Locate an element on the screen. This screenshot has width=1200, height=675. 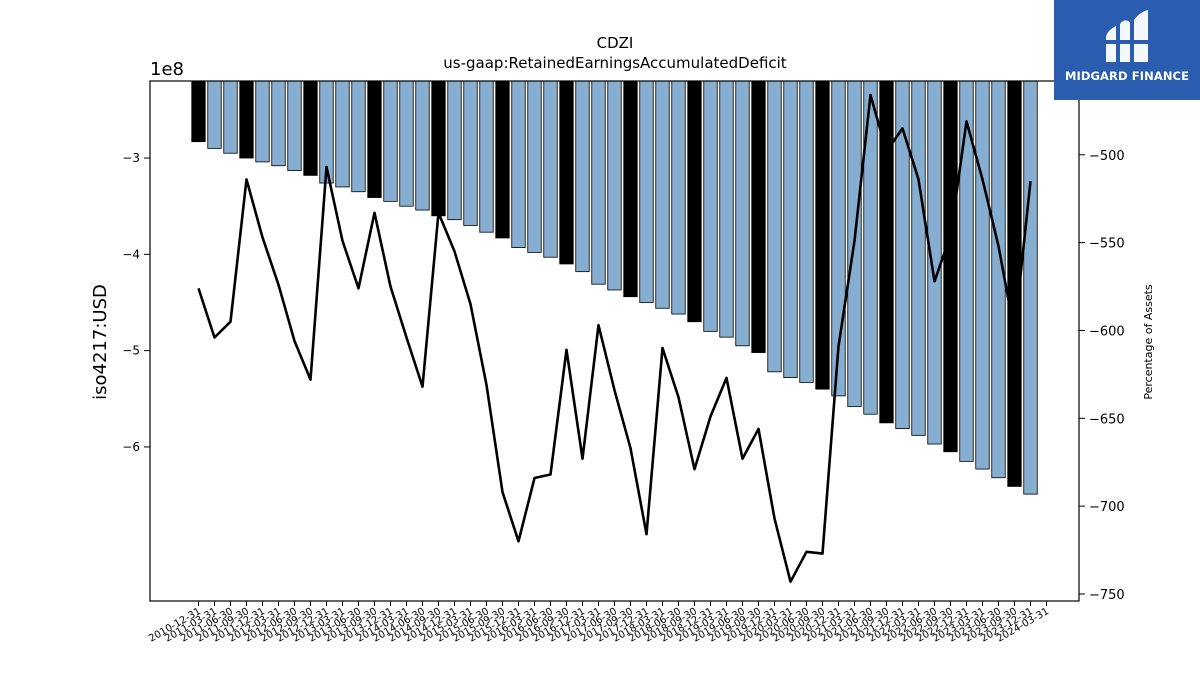
logo-mark-icon is located at coordinates (1127, 36).